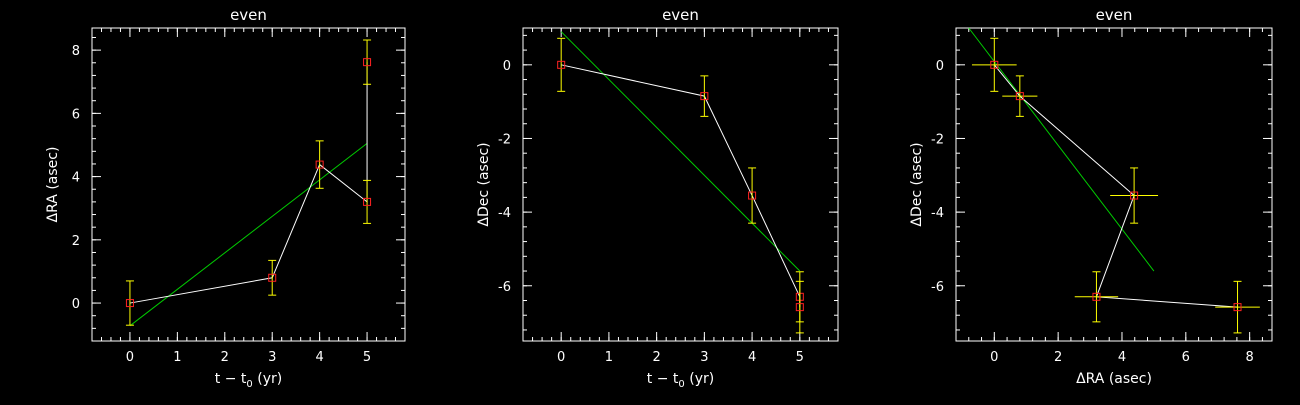 The width and height of the screenshot is (1300, 405). What do you see at coordinates (76, 51) in the screenshot?
I see `y-tick-label: 8` at bounding box center [76, 51].